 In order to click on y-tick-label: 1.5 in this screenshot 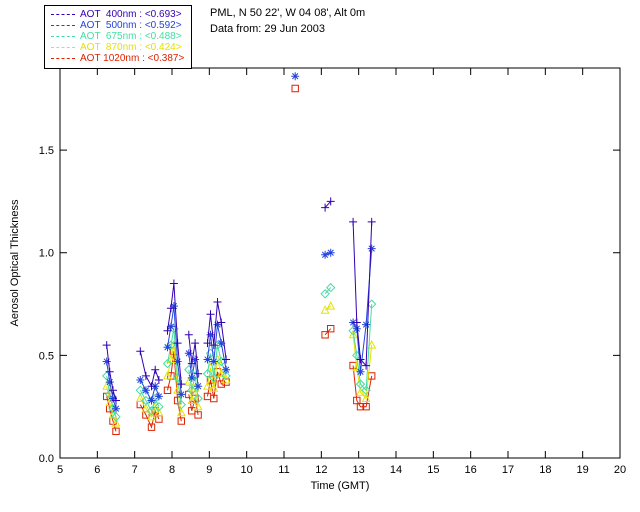, I will do `click(46, 151)`.